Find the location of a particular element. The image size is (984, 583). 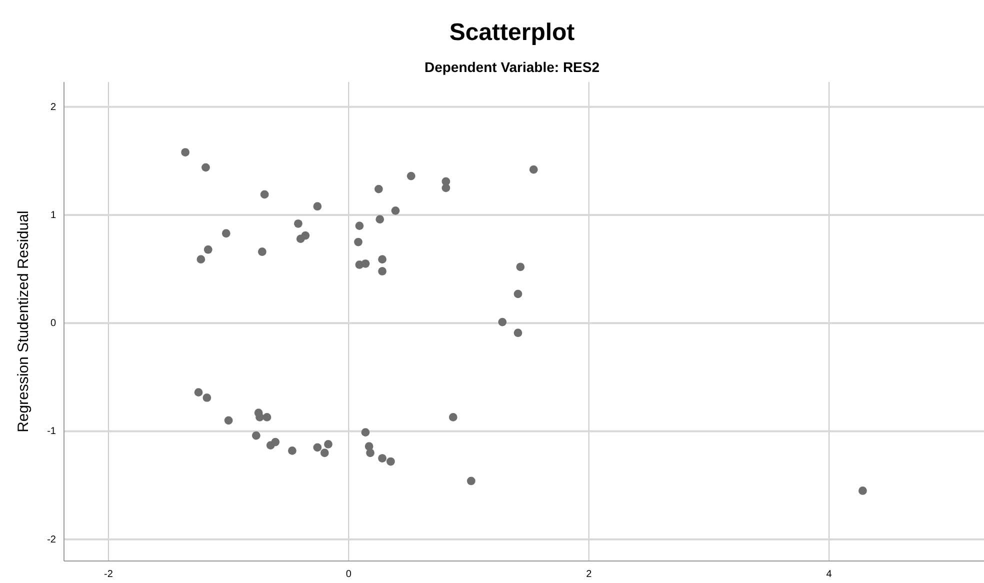

chart-title: Scatterplot is located at coordinates (512, 32).